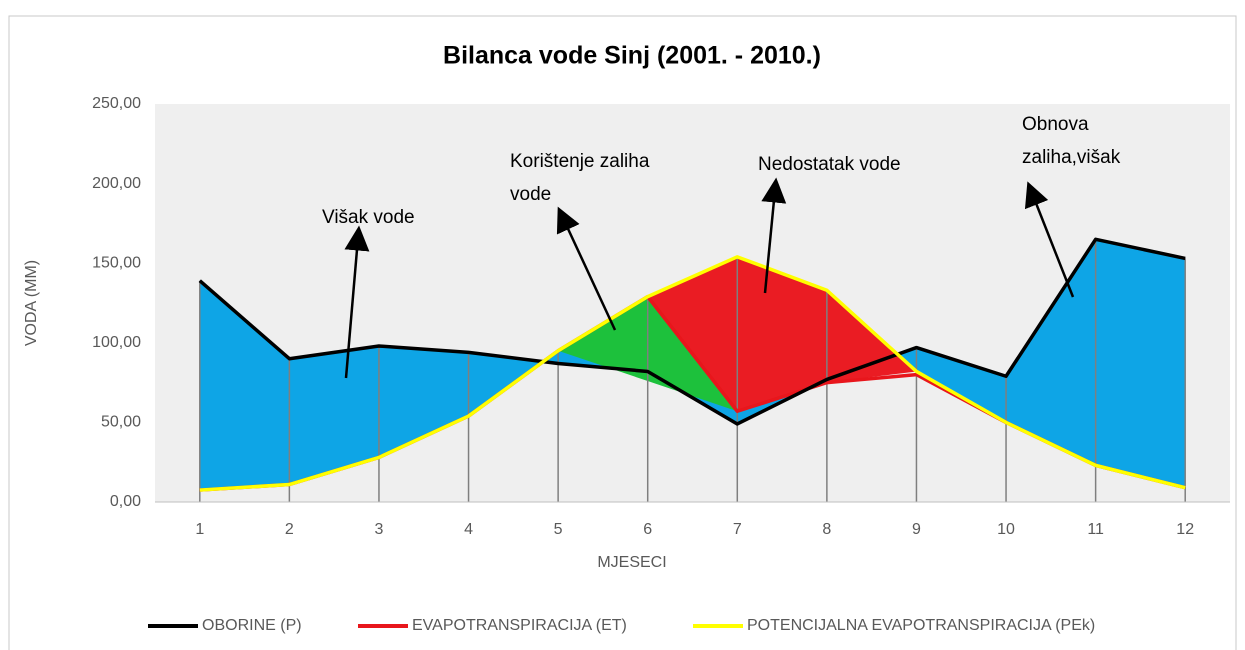 This screenshot has height=650, width=1245. I want to click on y-tick-label: 200,00, so click(116, 183).